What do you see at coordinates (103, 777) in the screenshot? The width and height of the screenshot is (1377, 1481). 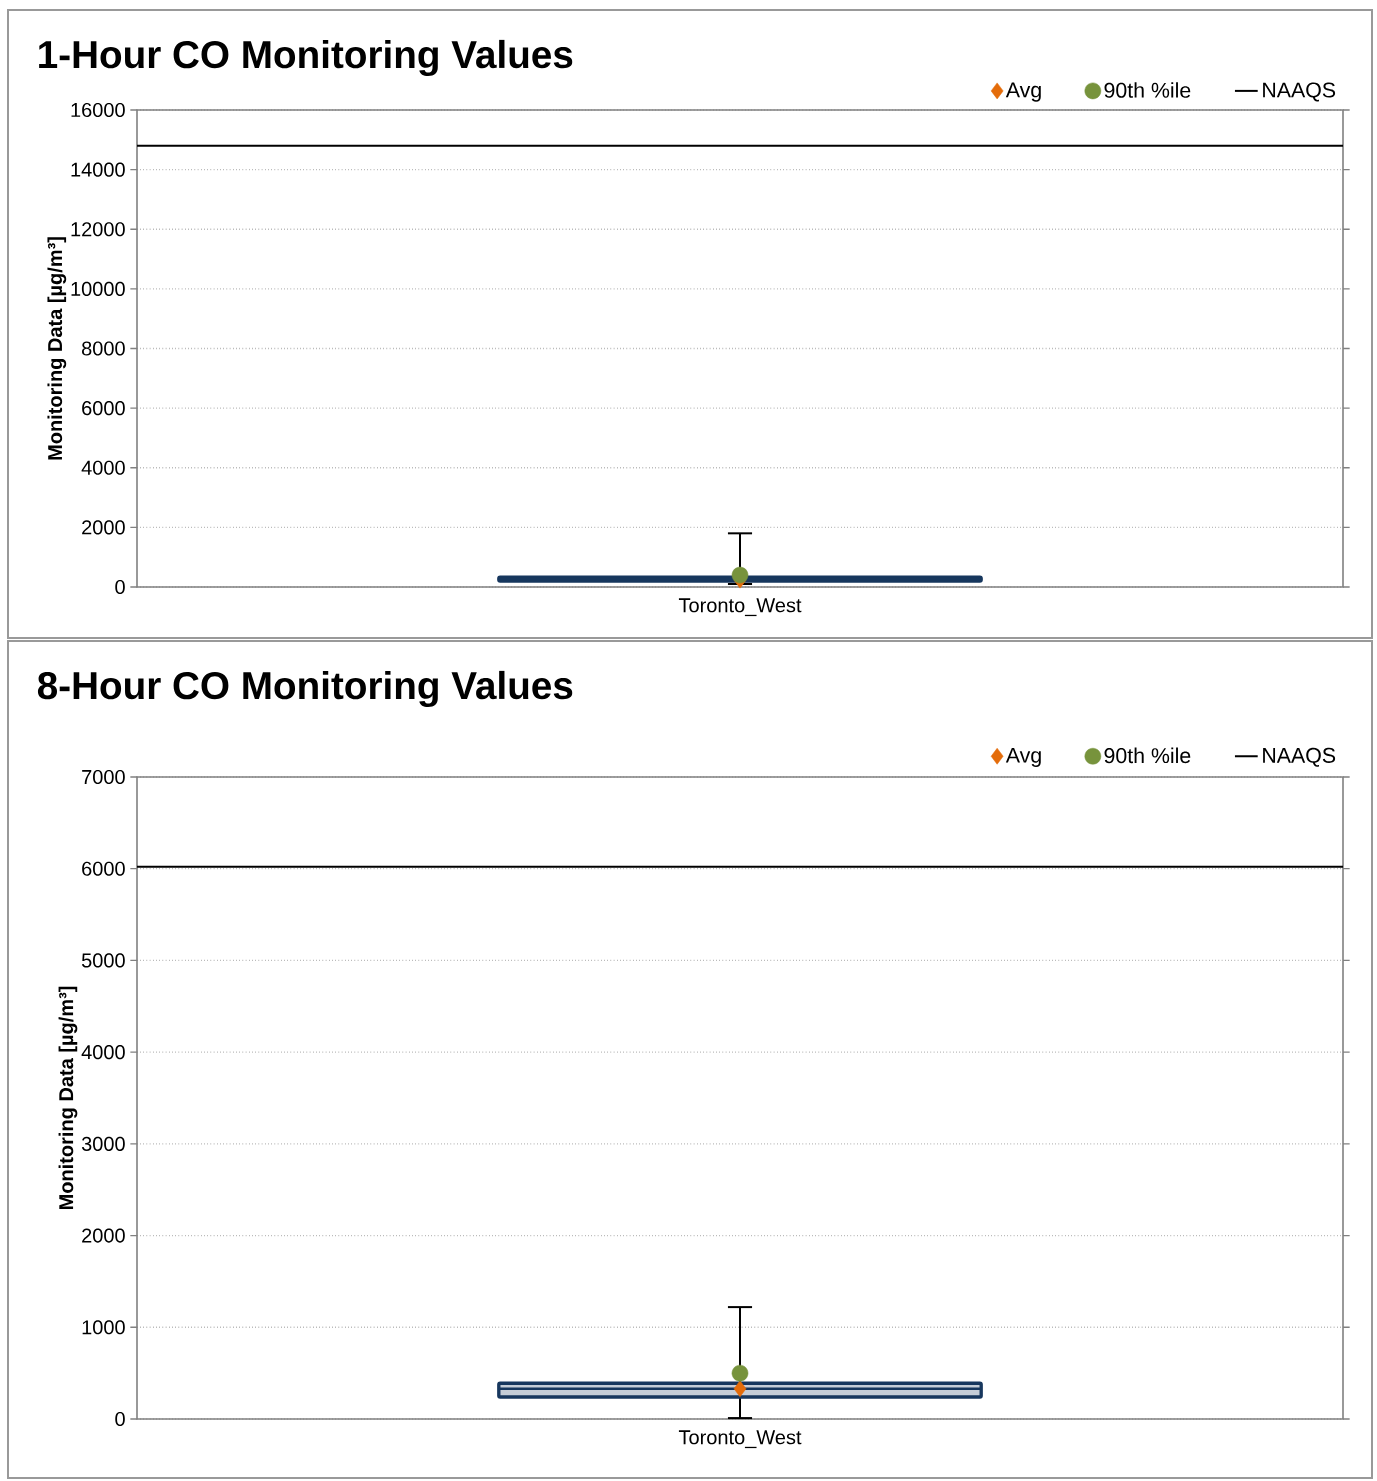 I see `y-tick-label: 7000` at bounding box center [103, 777].